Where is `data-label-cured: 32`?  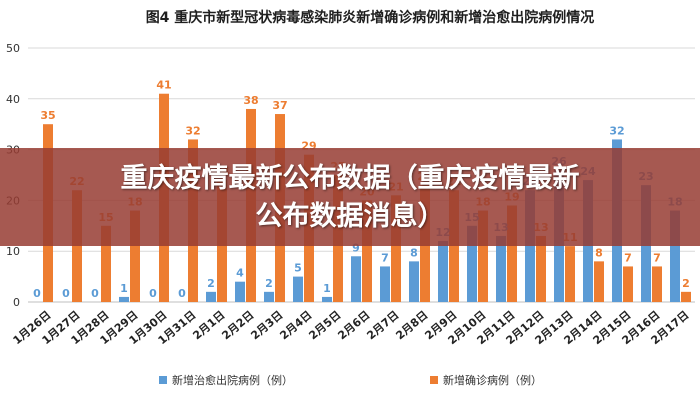 data-label-cured: 32 is located at coordinates (616, 130).